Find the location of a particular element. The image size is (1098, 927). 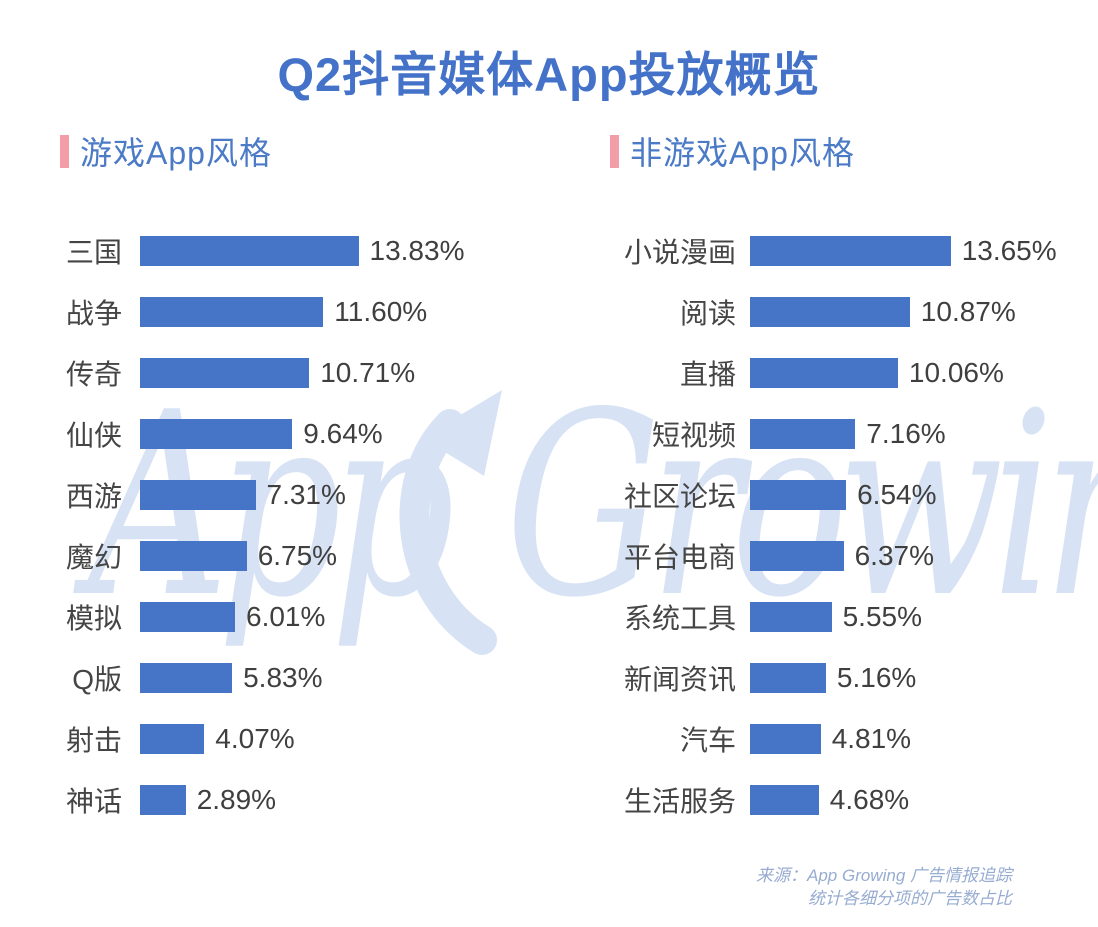

category-label: 新闻资讯 is located at coordinates (679, 679).